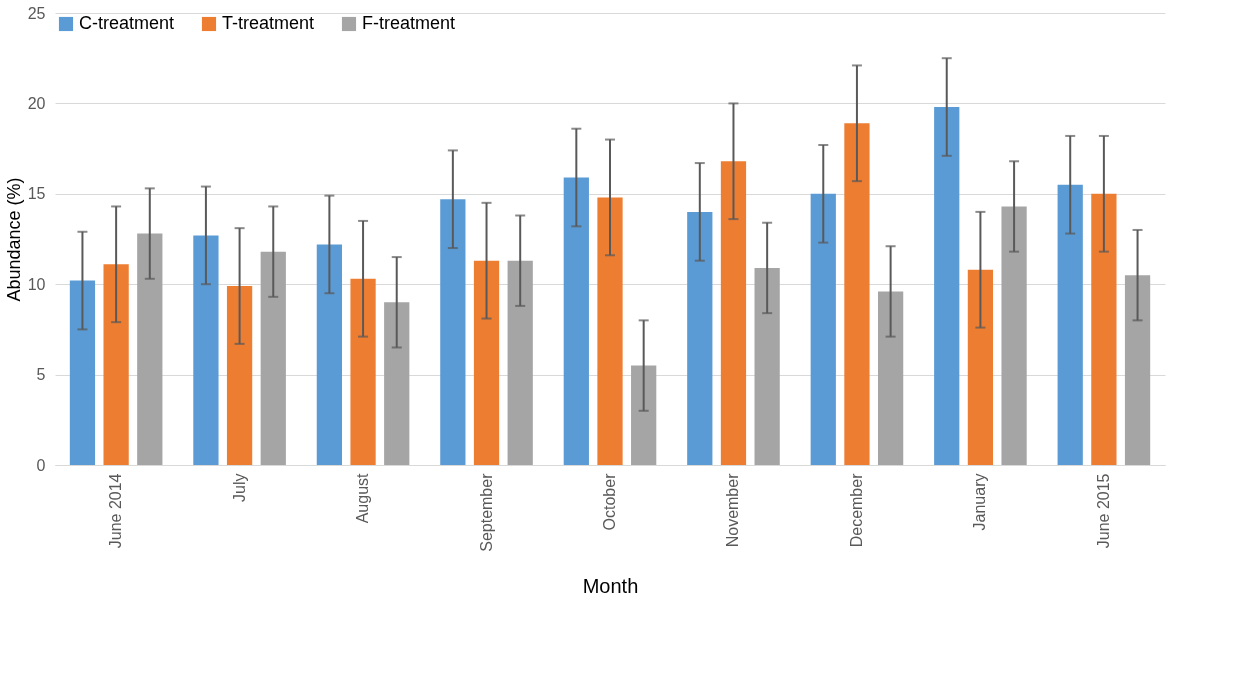 The height and width of the screenshot is (681, 1240). I want to click on x-tick-label: July, so click(239, 487).